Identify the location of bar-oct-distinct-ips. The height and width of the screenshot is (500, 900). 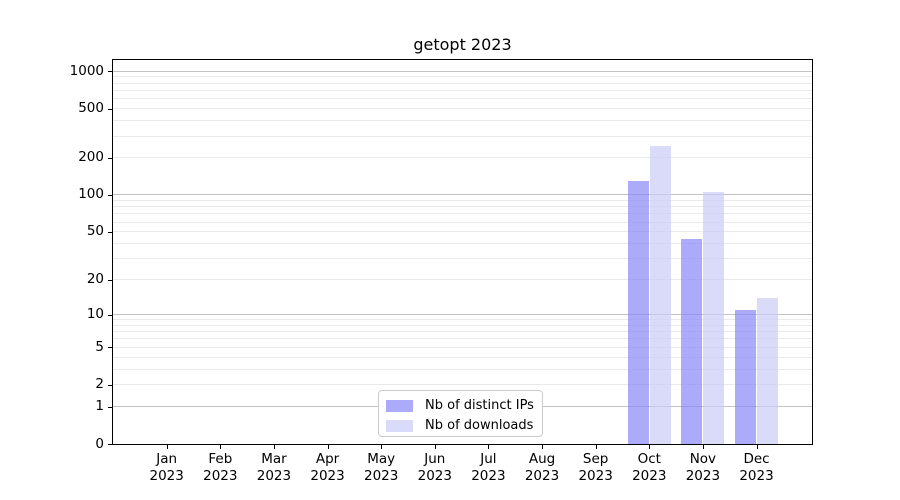
(638, 312).